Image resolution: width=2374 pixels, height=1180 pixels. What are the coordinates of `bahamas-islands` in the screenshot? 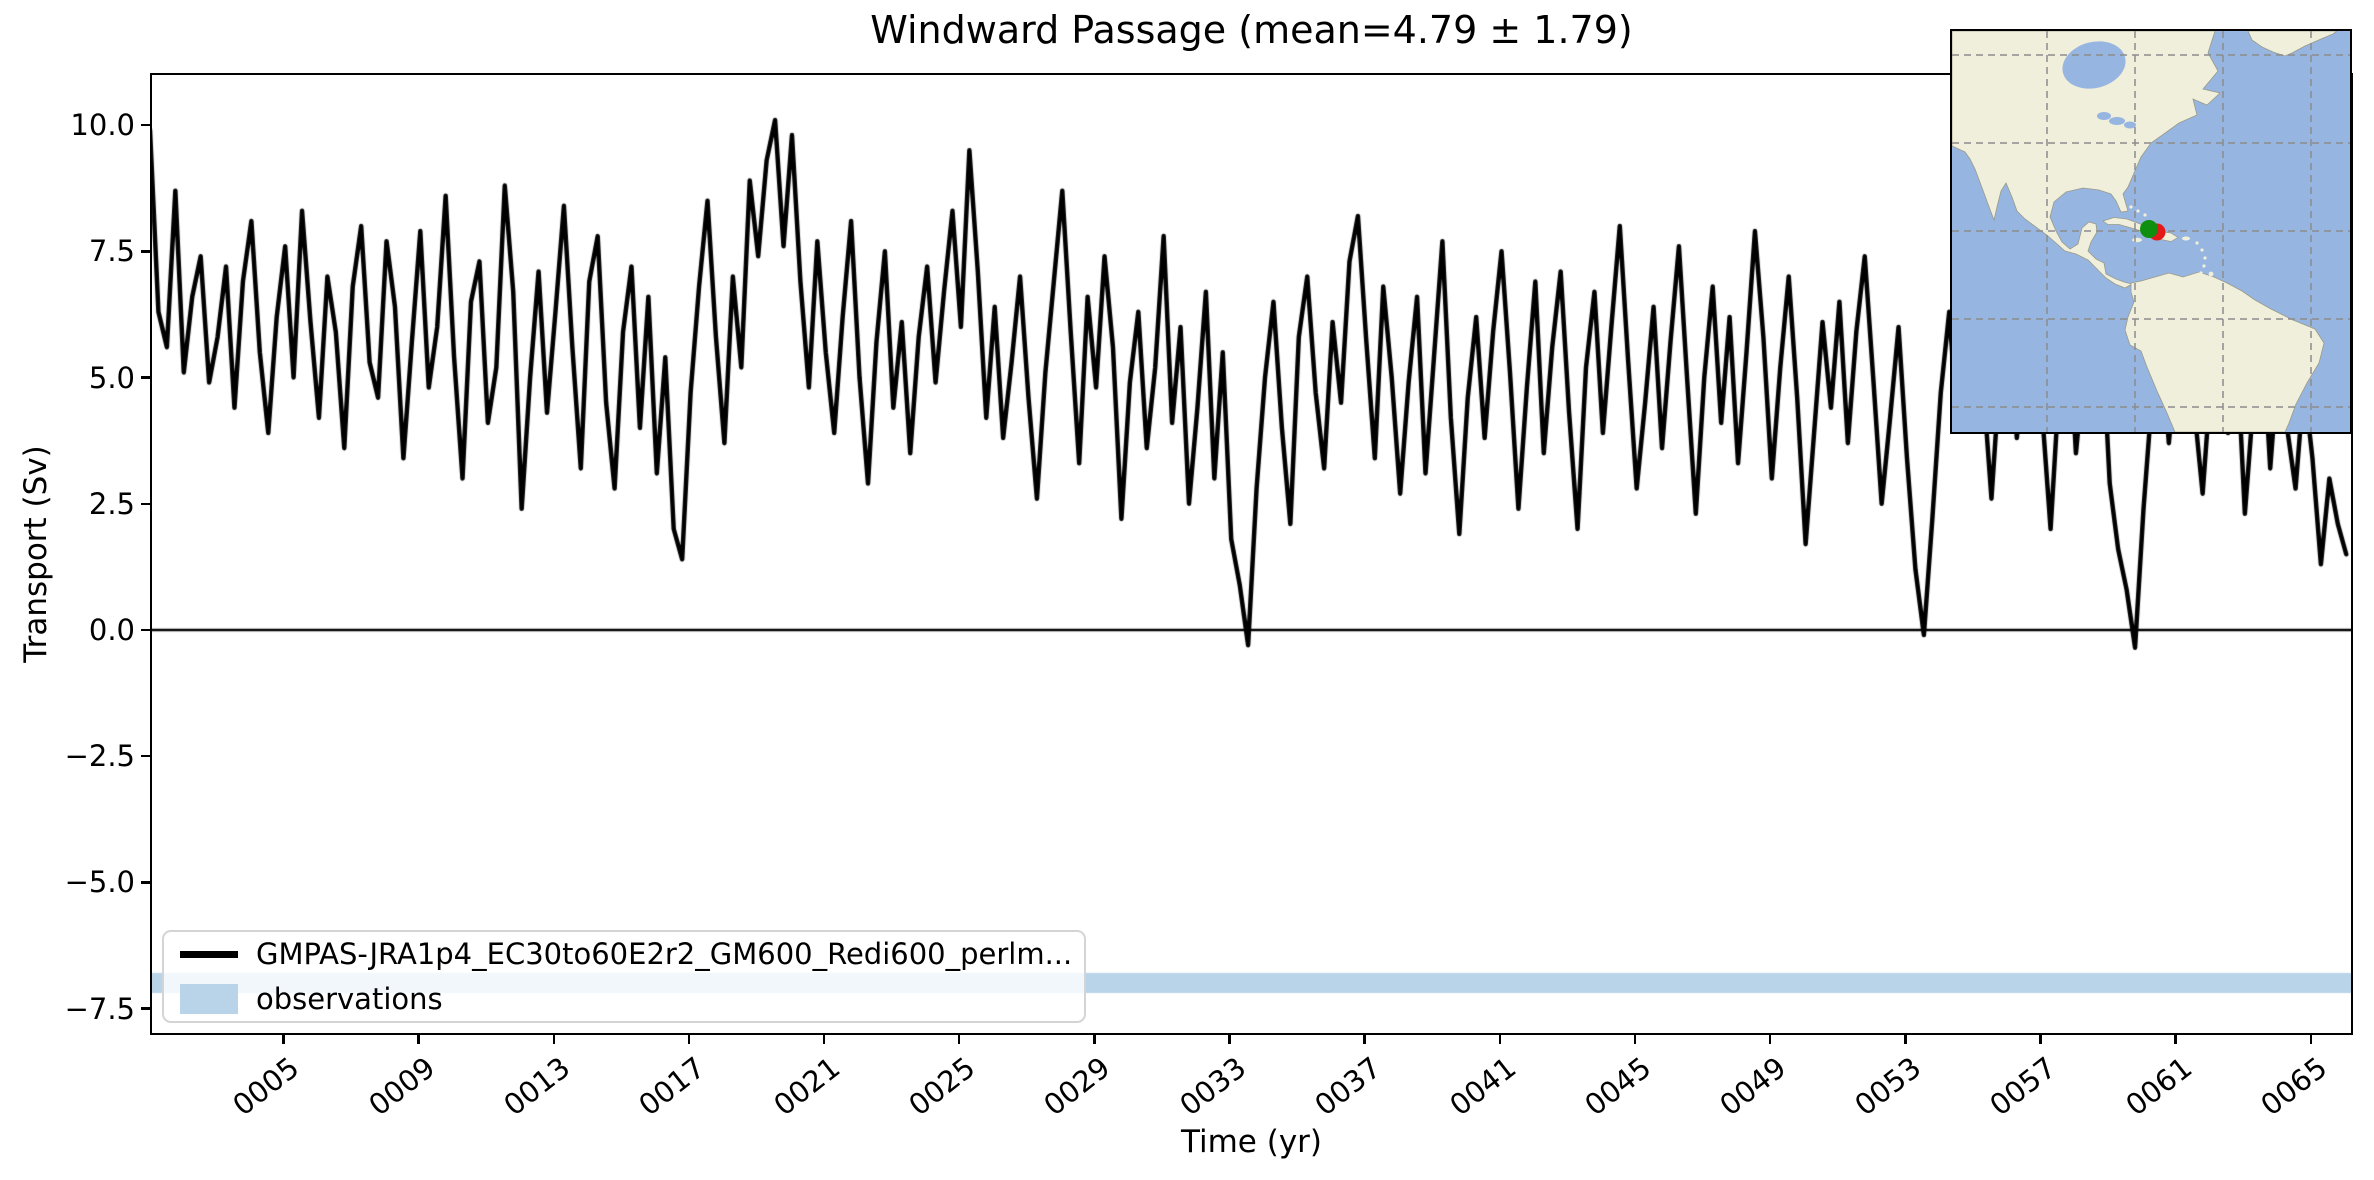 It's located at (2138, 211).